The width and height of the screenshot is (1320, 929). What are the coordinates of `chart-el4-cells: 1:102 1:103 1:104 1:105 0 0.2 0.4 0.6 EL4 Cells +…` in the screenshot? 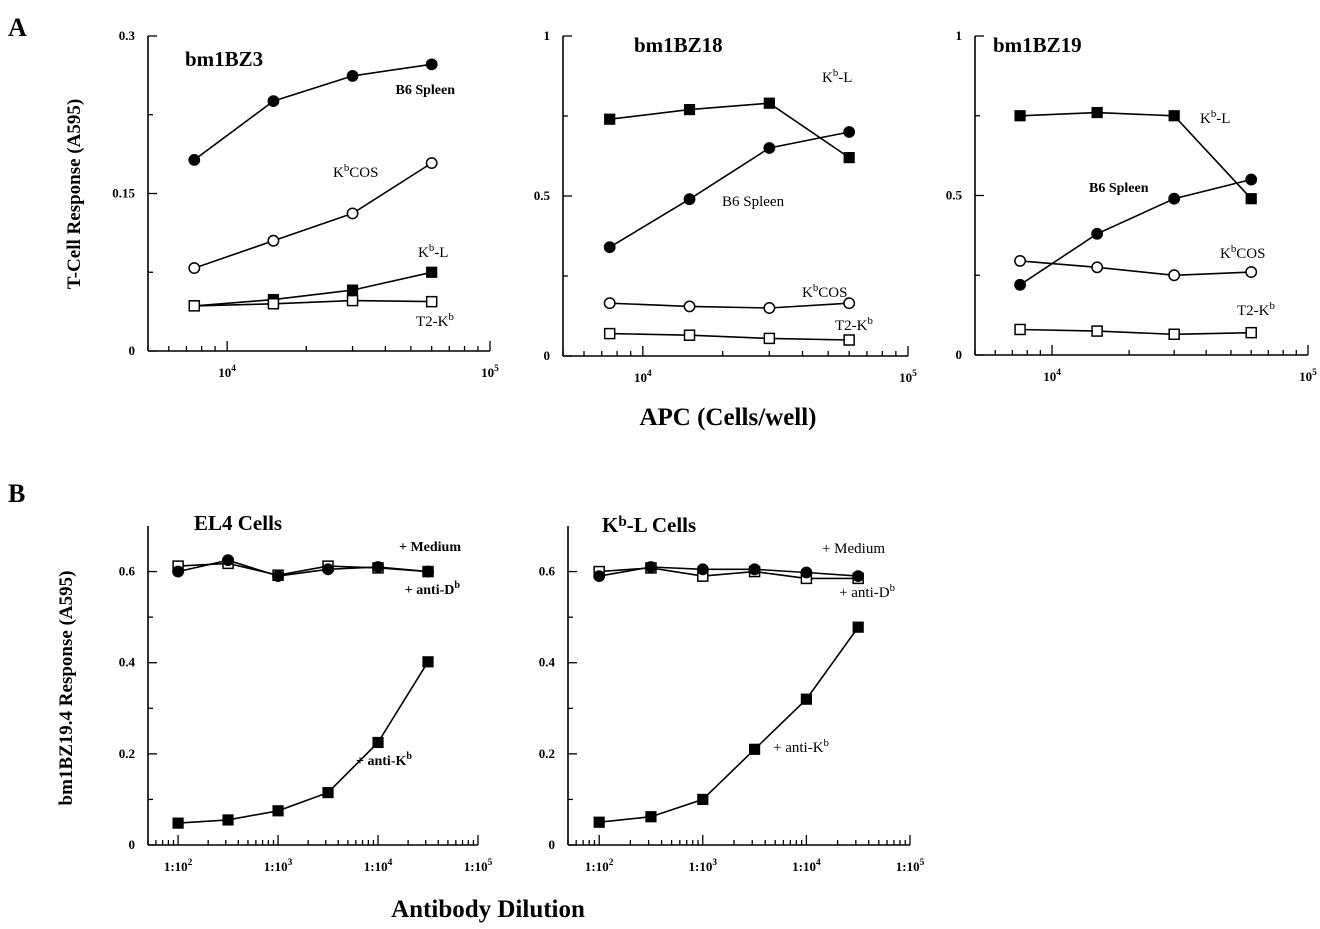 It's located at (306, 692).